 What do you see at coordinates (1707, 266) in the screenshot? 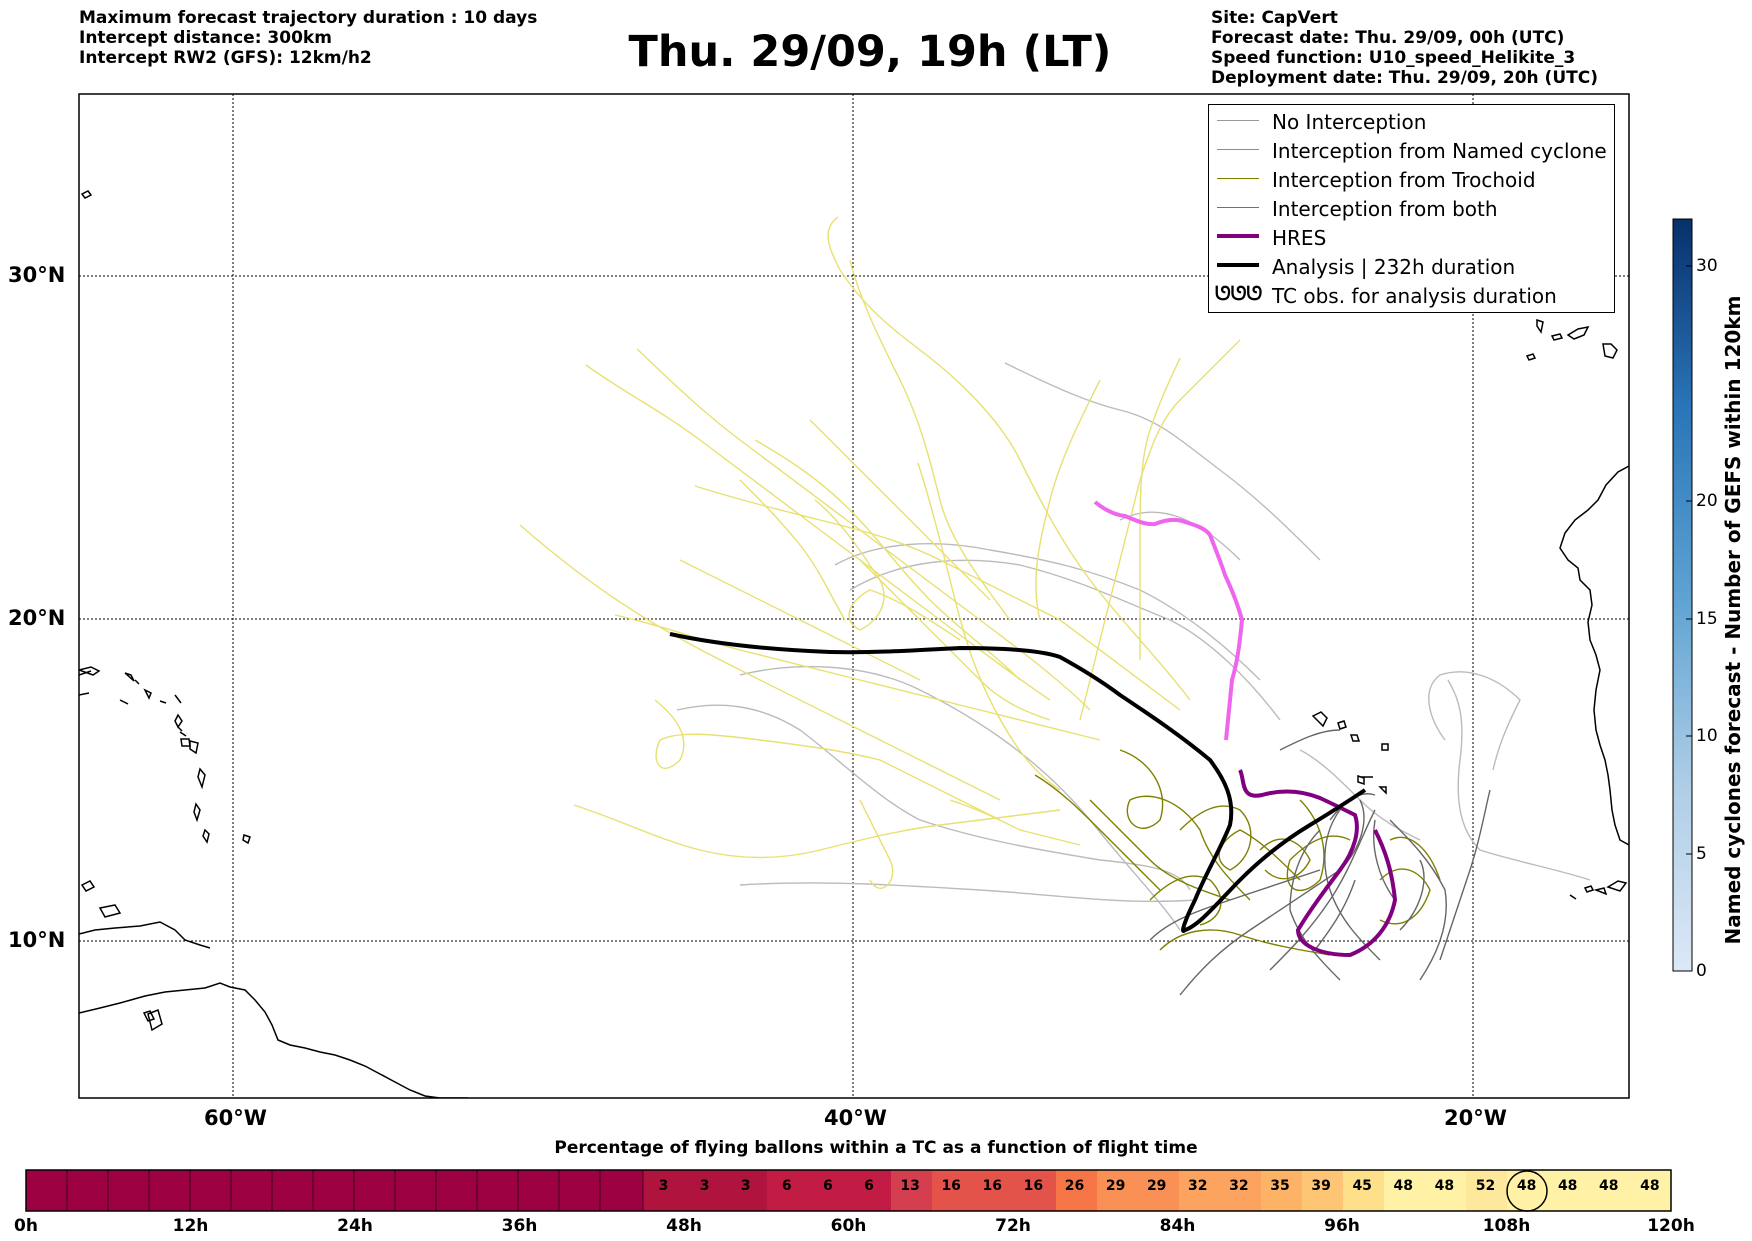
I see `colorbar-tick: 30` at bounding box center [1707, 266].